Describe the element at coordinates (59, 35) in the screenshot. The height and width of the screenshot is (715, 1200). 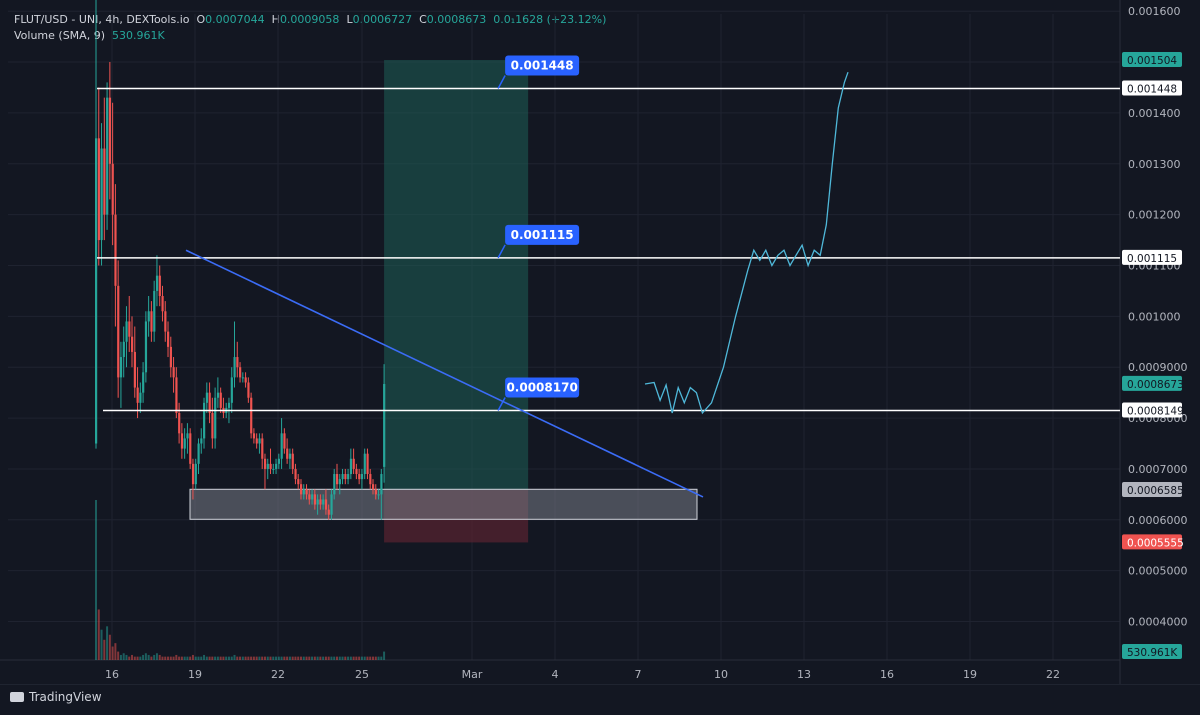
I see `volume-label: Volume (SMA, 9)` at that location.